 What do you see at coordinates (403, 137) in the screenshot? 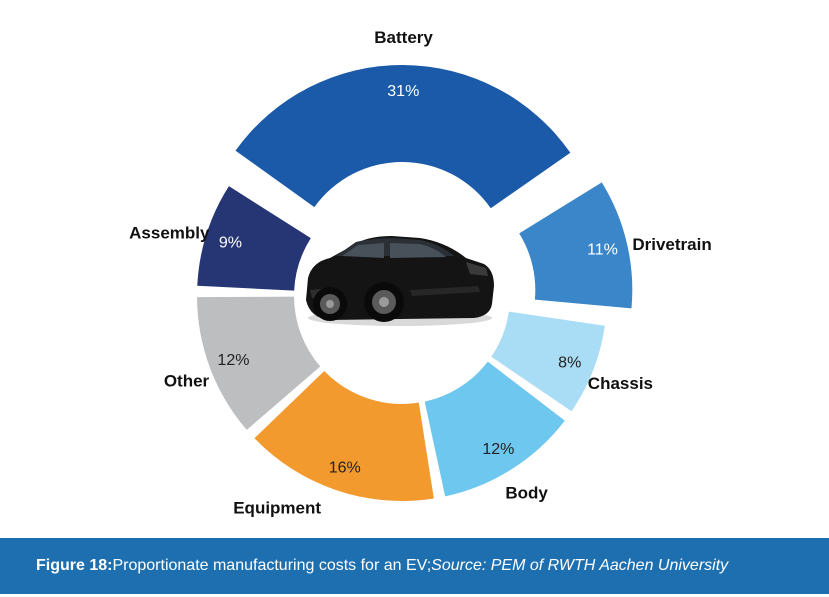
I see `slice-battery` at bounding box center [403, 137].